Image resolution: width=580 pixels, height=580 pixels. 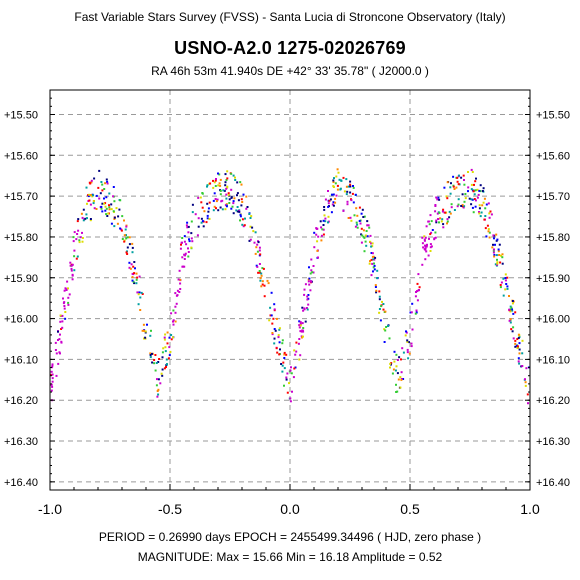 What do you see at coordinates (21, 197) in the screenshot?
I see `y-tick-label-left: +15.70` at bounding box center [21, 197].